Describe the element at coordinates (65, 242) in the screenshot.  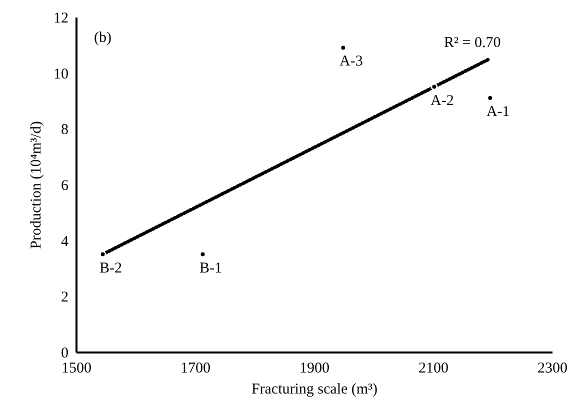
I see `y-tick-label: 4` at that location.